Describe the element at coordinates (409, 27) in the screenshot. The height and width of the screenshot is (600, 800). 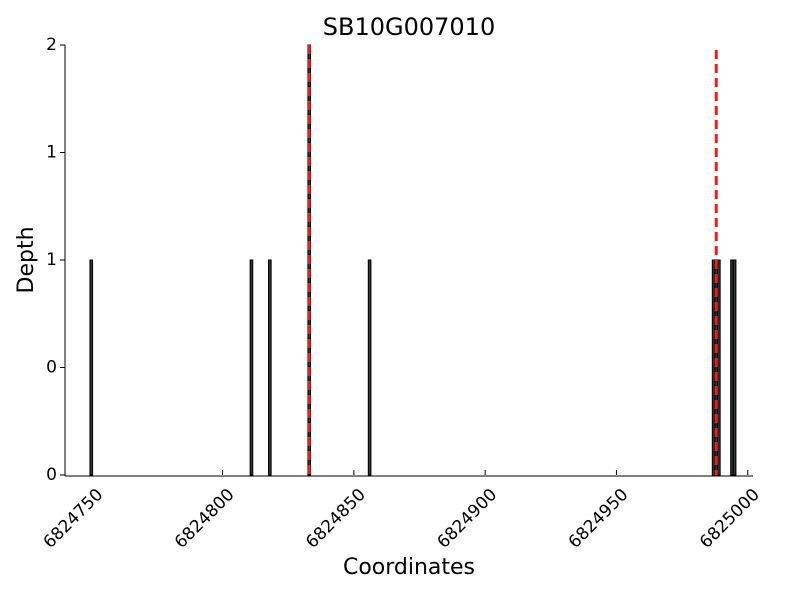
I see `chart-title: SB10G007010` at that location.